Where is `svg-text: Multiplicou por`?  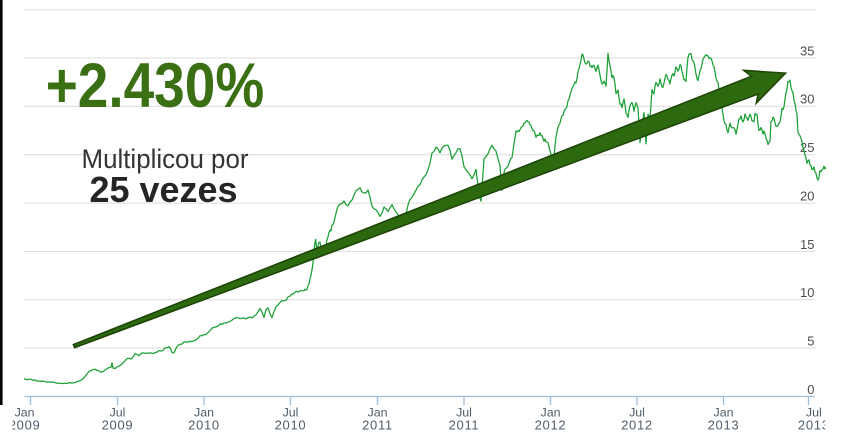
svg-text: Multiplicou por is located at coordinates (165, 159).